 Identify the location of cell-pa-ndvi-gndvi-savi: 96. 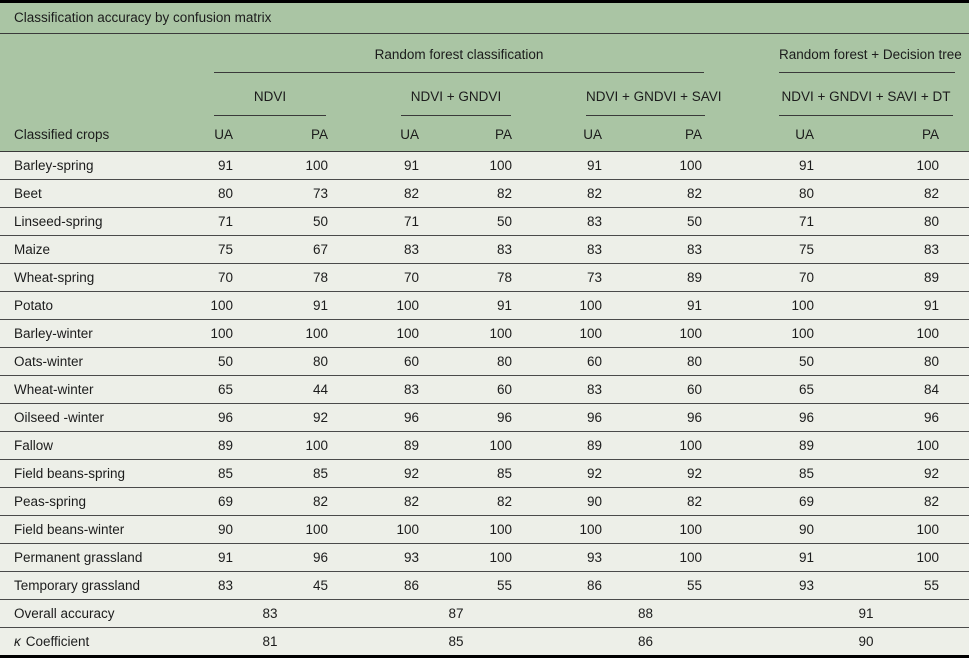
(658, 417).